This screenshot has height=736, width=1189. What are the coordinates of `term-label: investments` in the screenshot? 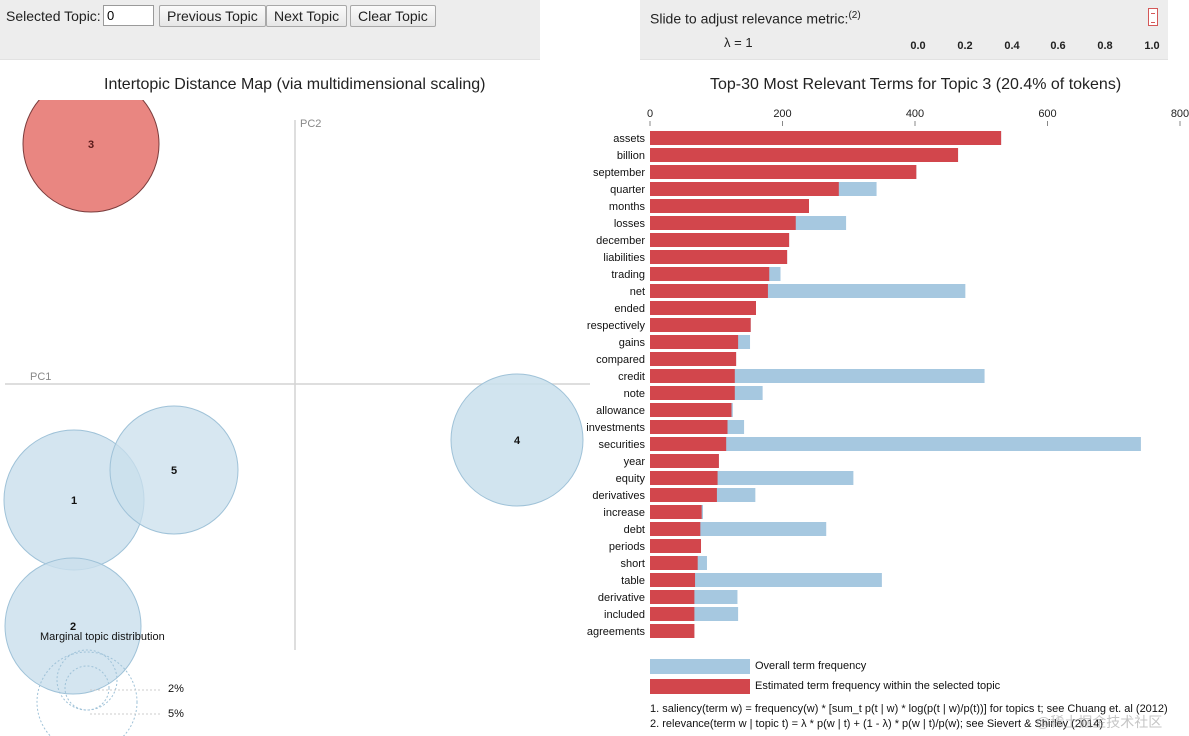 It's located at (615, 428).